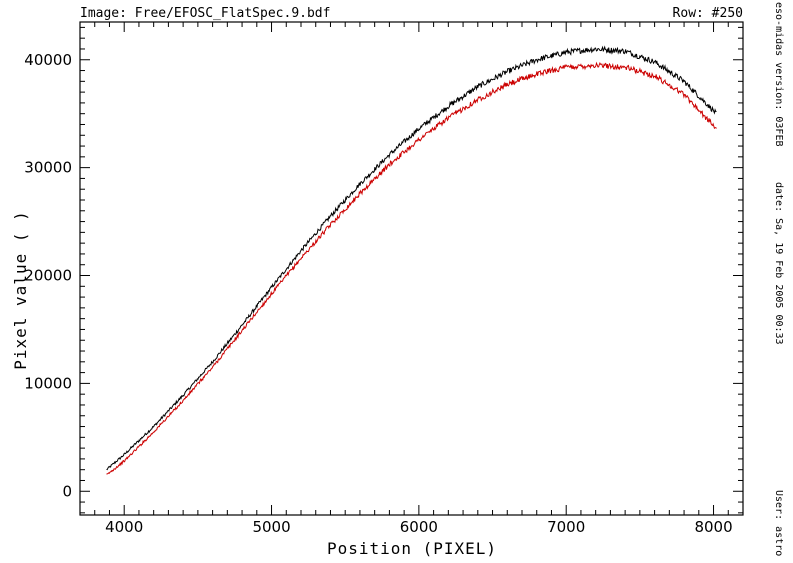 Image resolution: width=793 pixels, height=563 pixels. I want to click on x-tick-label: 6000, so click(419, 527).